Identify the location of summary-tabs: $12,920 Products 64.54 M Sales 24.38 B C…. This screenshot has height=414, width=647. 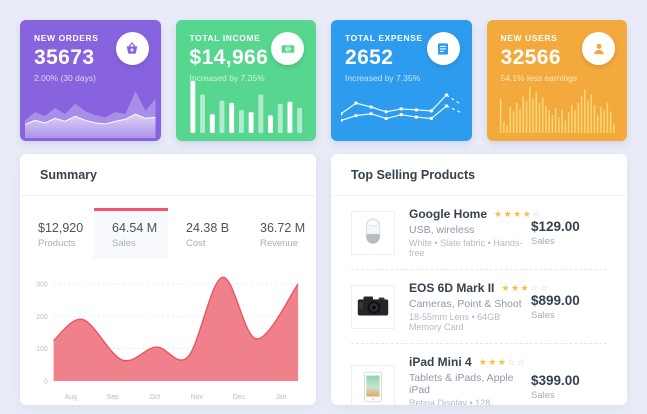
(168, 233).